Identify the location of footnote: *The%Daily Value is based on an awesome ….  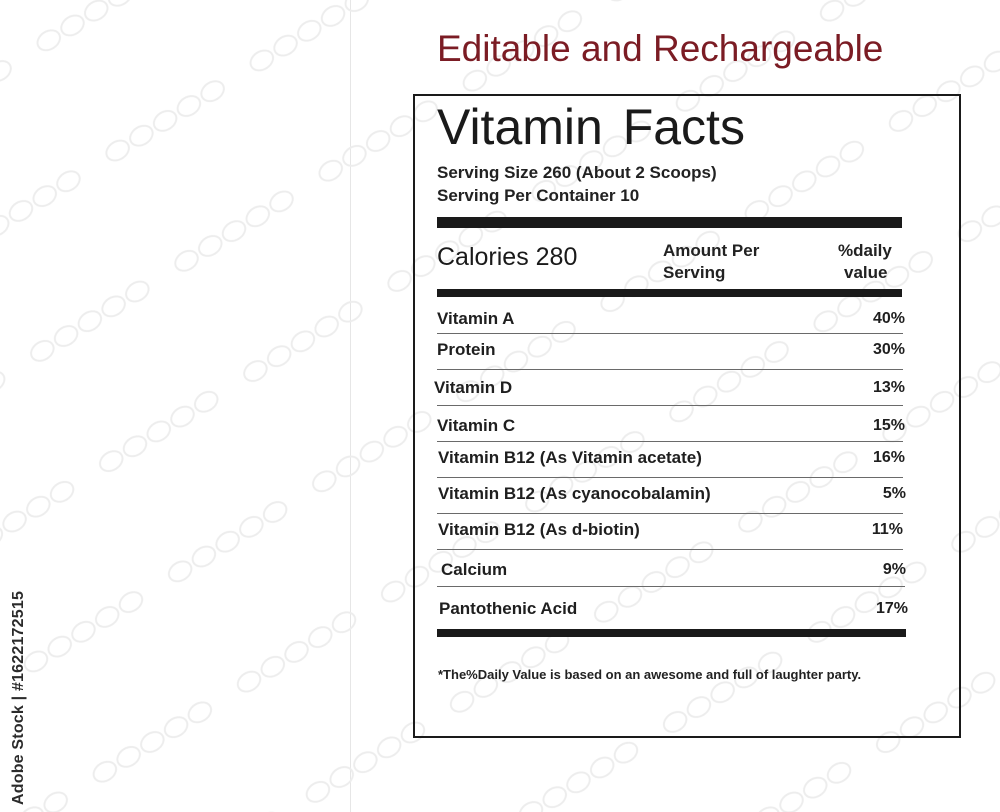
(650, 674).